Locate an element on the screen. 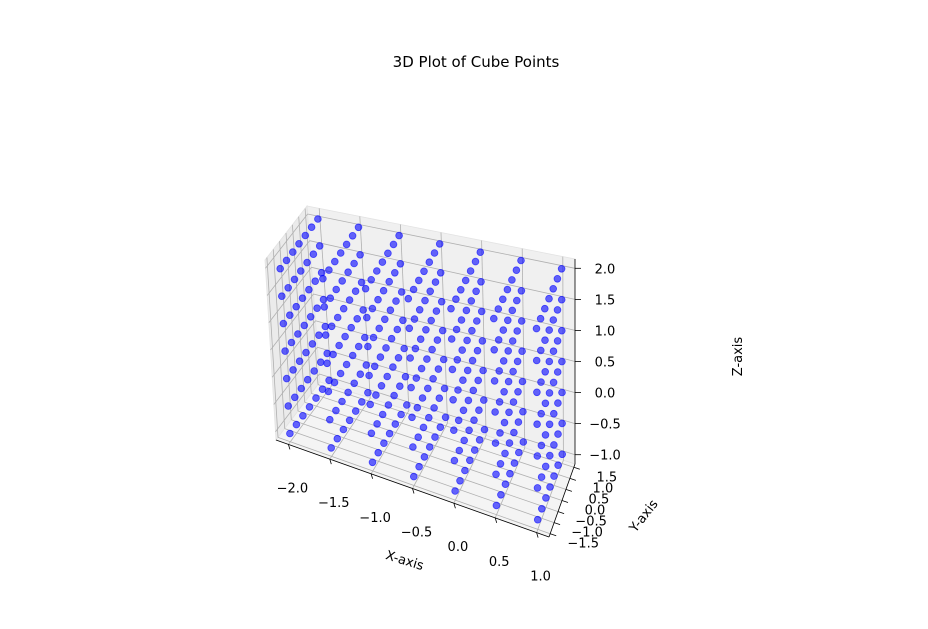  x-tick-mark is located at coordinates (413, 491).